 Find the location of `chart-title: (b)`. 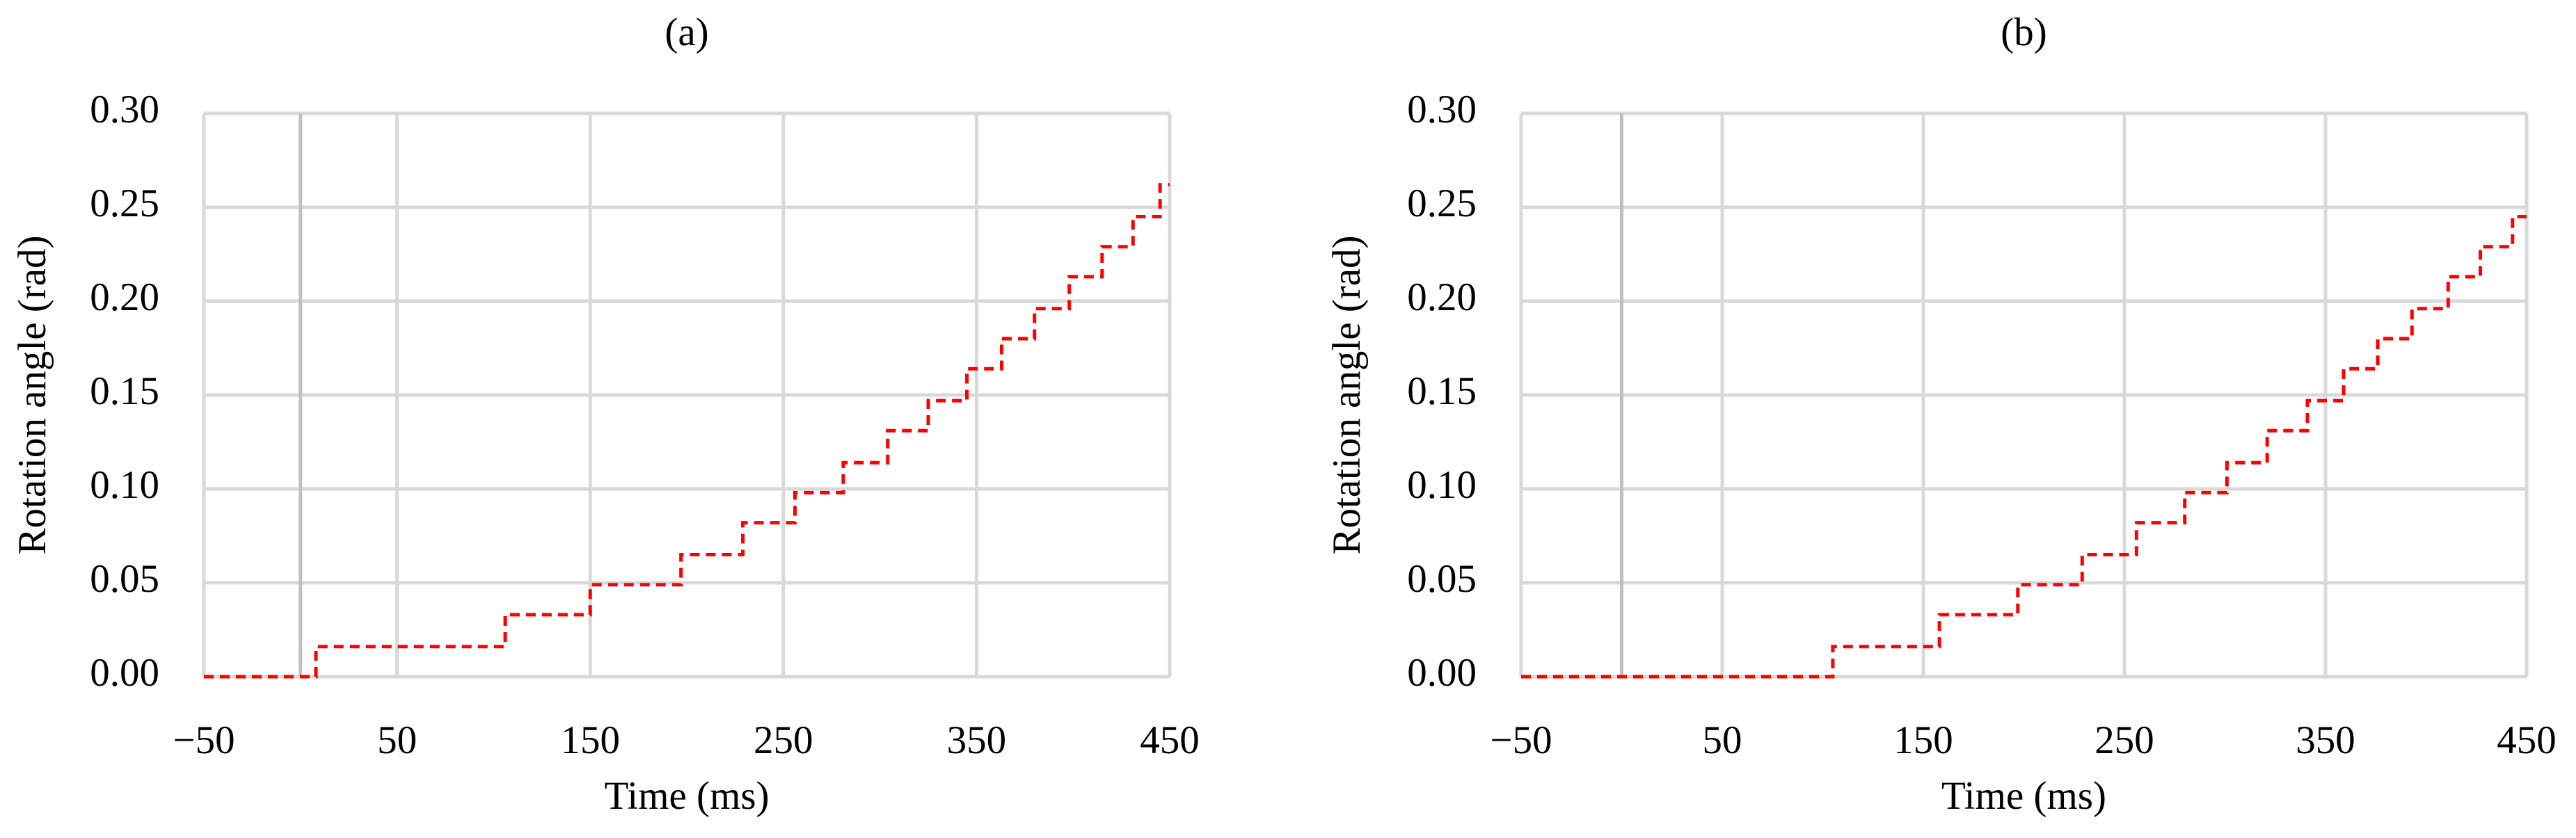

chart-title: (b) is located at coordinates (2023, 32).